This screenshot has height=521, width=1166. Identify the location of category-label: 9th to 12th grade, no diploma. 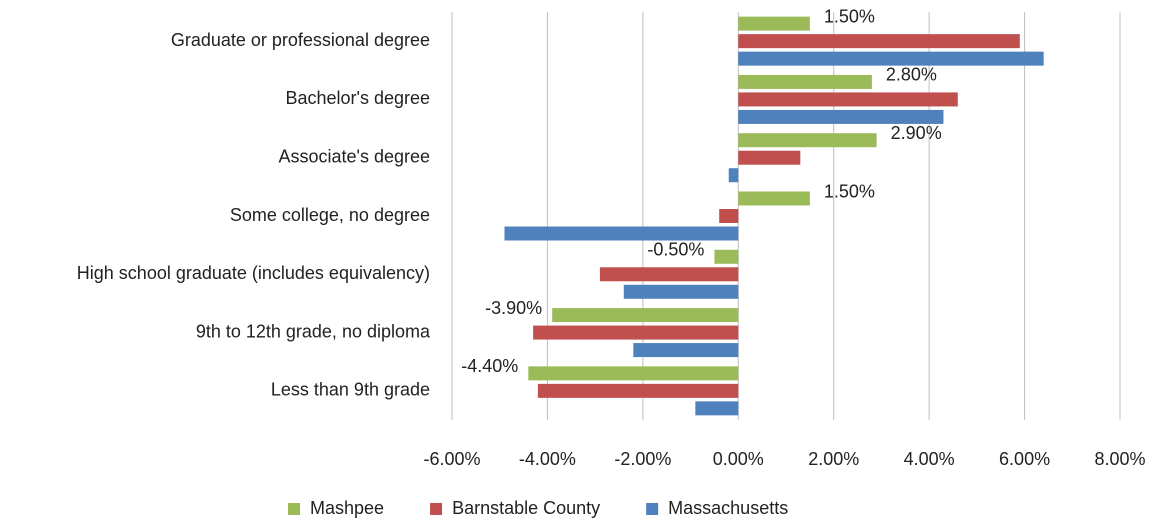
(313, 331).